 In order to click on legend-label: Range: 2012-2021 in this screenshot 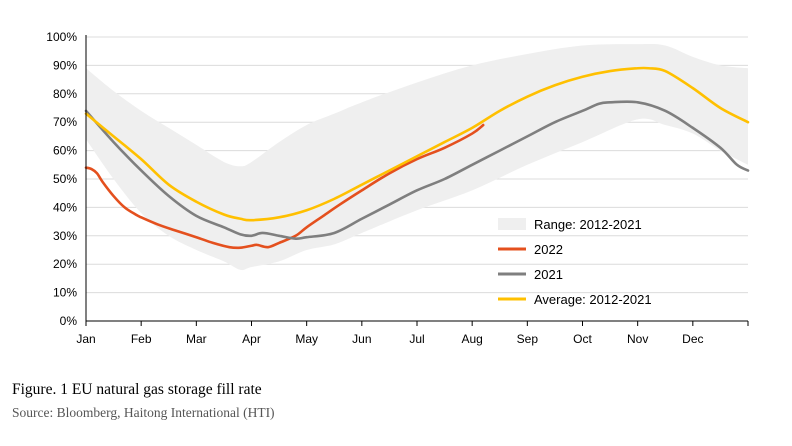, I will do `click(588, 224)`.